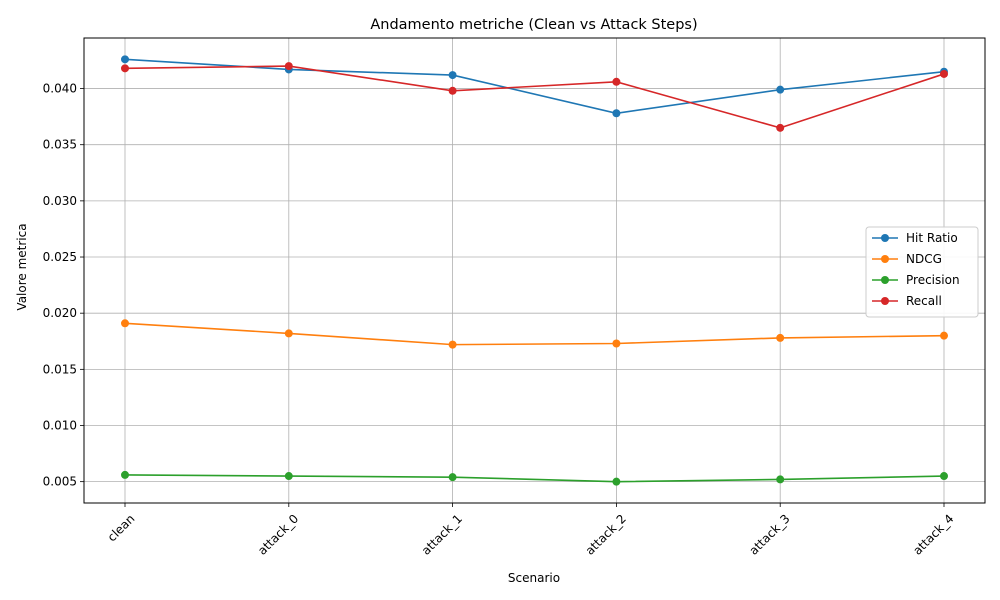 Image resolution: width=1000 pixels, height=600 pixels. What do you see at coordinates (63, 285) in the screenshot?
I see `y-axis-ticks: 0.005 0.010 0.015 0.020 0.025 0.030 0.035 0.040` at bounding box center [63, 285].